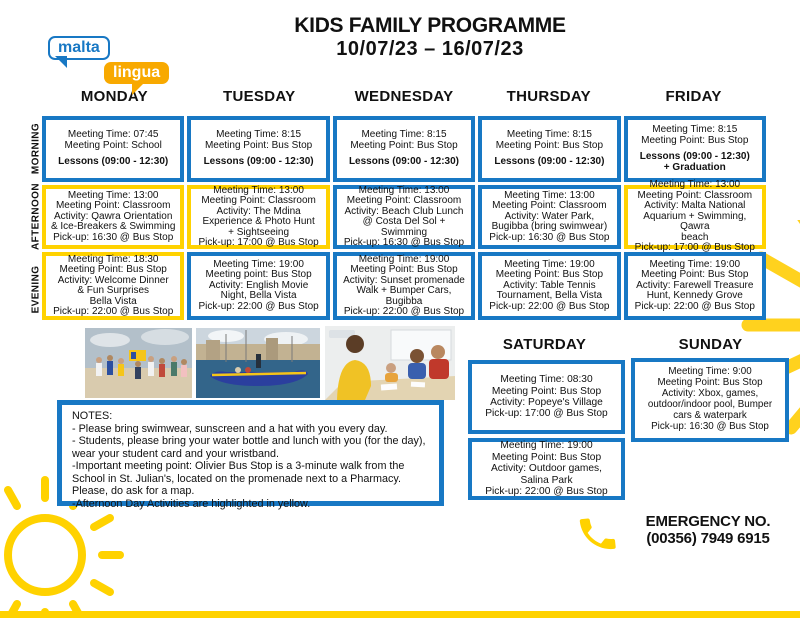  Describe the element at coordinates (390, 363) in the screenshot. I see `classroom-photo` at that location.